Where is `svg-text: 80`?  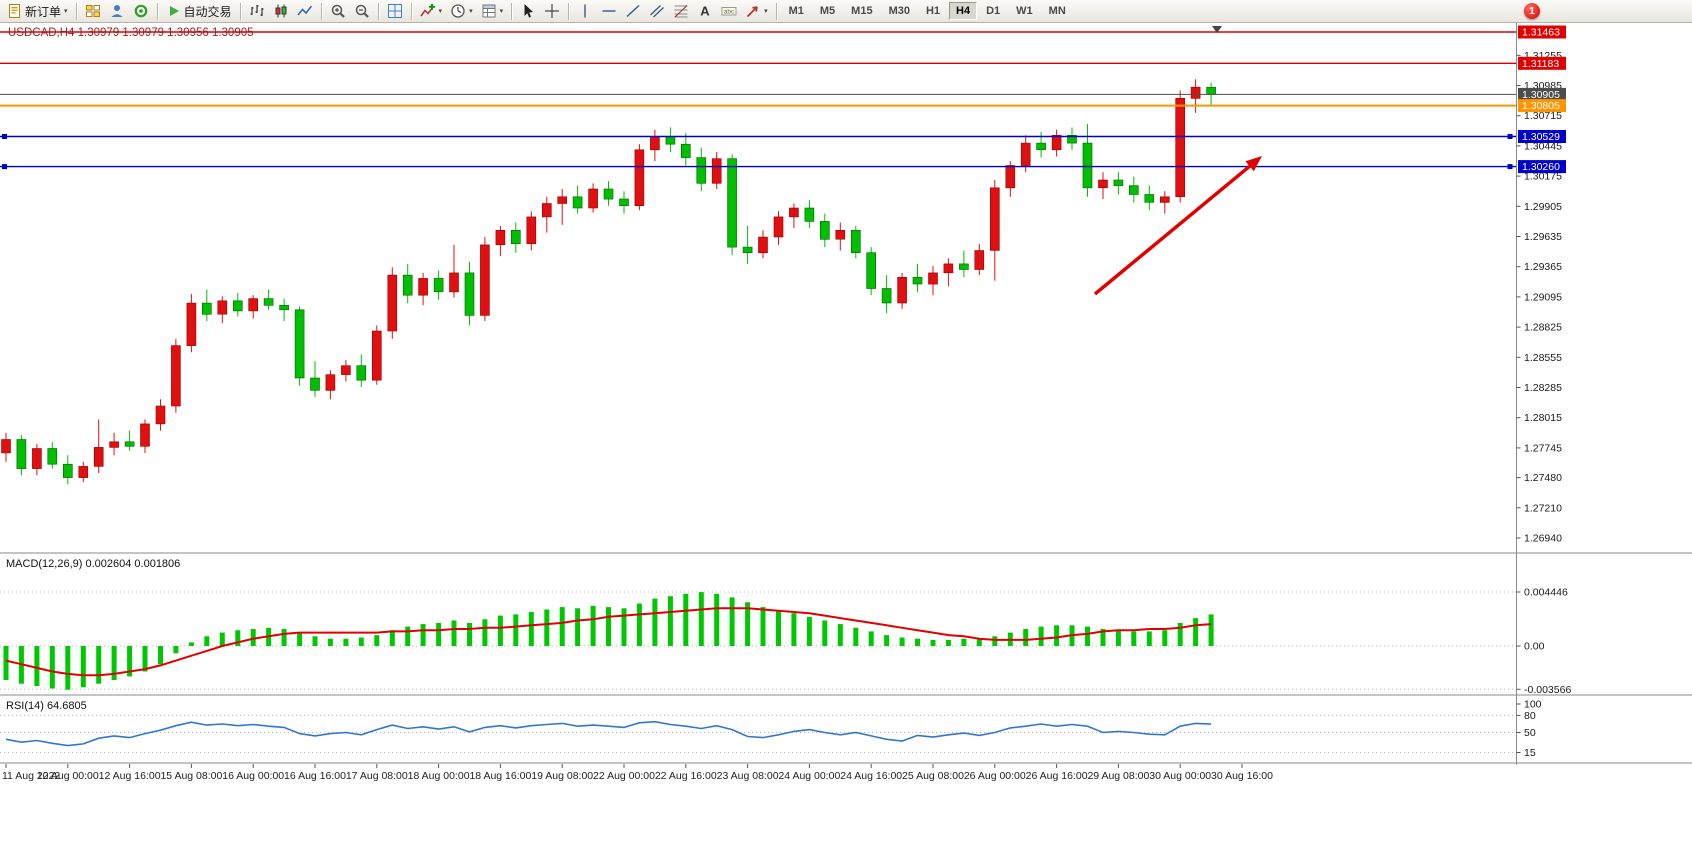
svg-text: 80 is located at coordinates (1530, 716).